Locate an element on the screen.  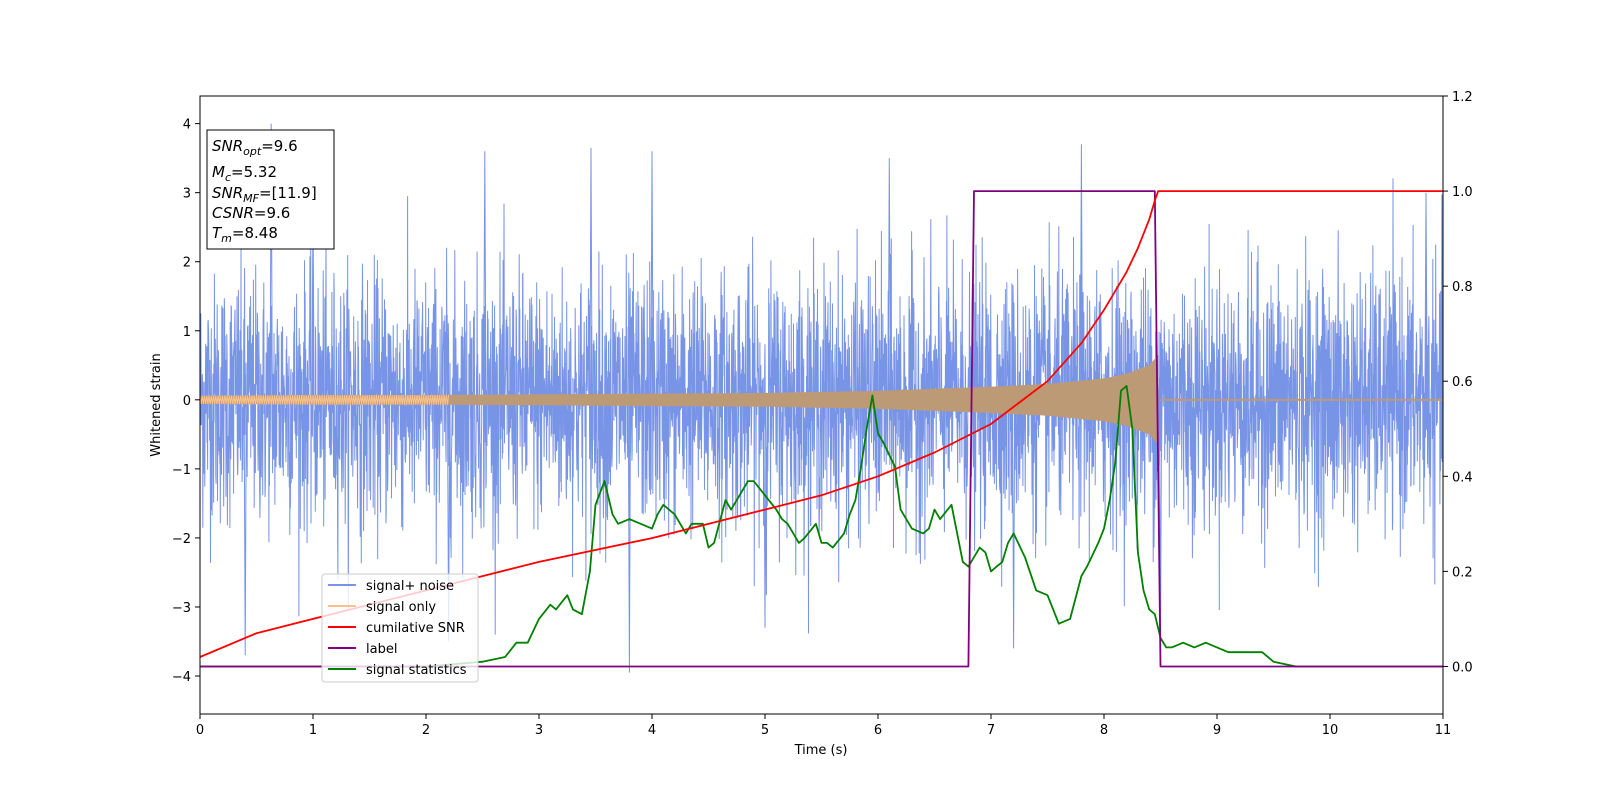
y2-tick-label: 1.2 is located at coordinates (1462, 97).